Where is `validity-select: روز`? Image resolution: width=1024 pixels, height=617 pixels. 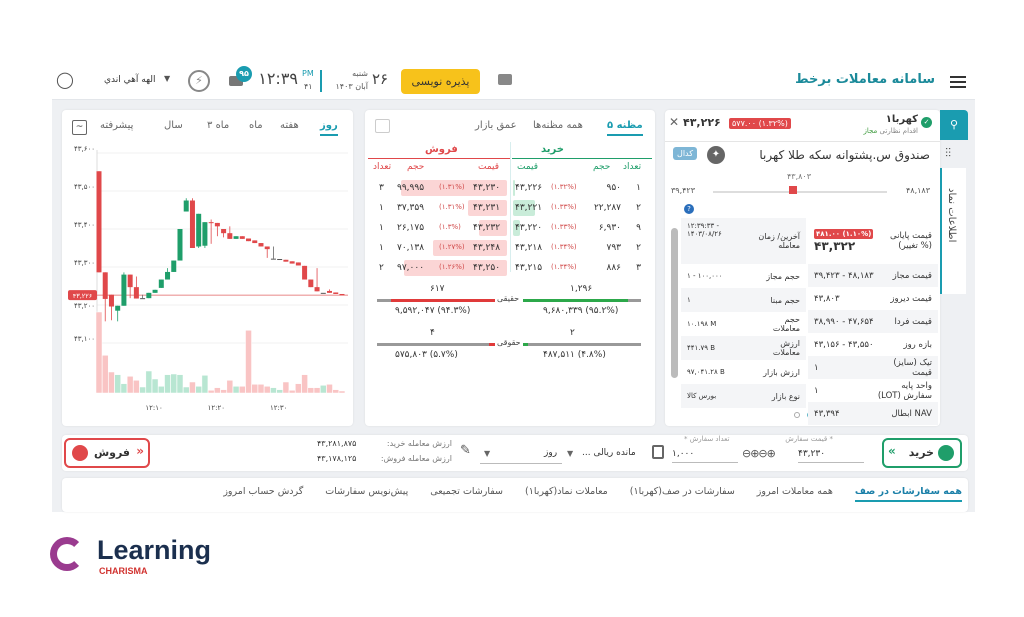 validity-select: روز is located at coordinates (551, 453).